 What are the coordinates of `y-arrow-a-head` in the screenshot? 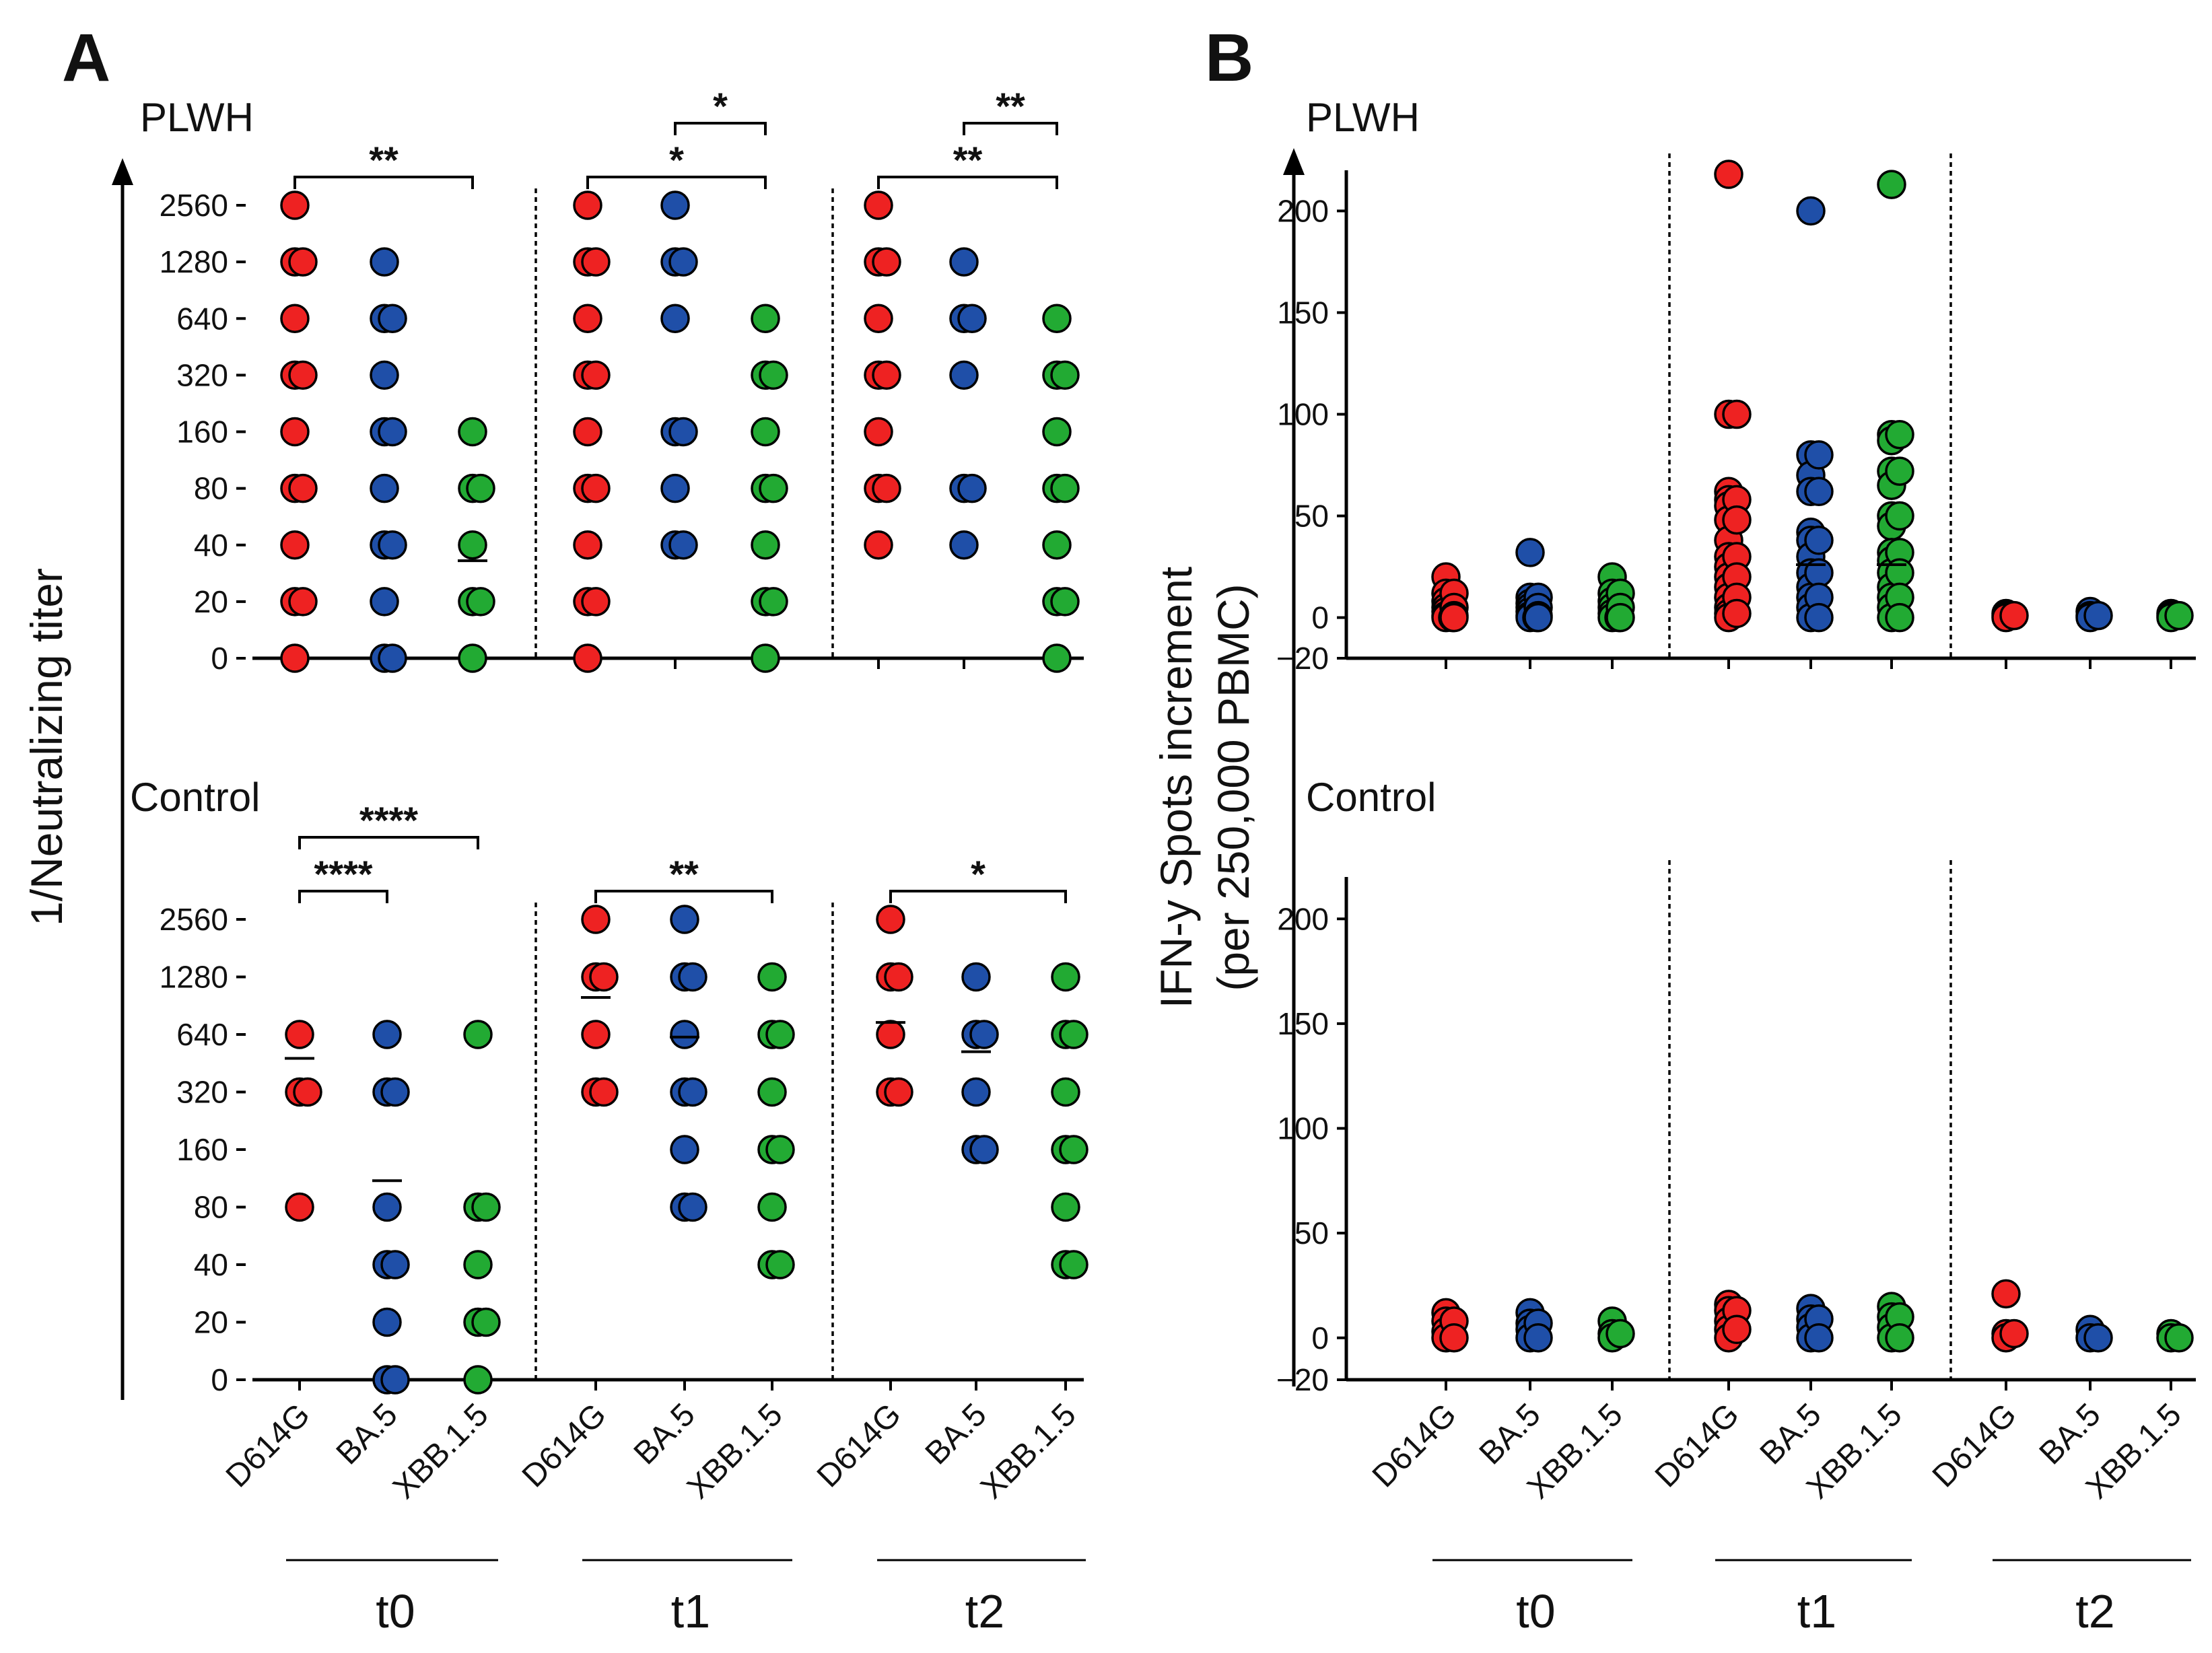 It's located at (122, 171).